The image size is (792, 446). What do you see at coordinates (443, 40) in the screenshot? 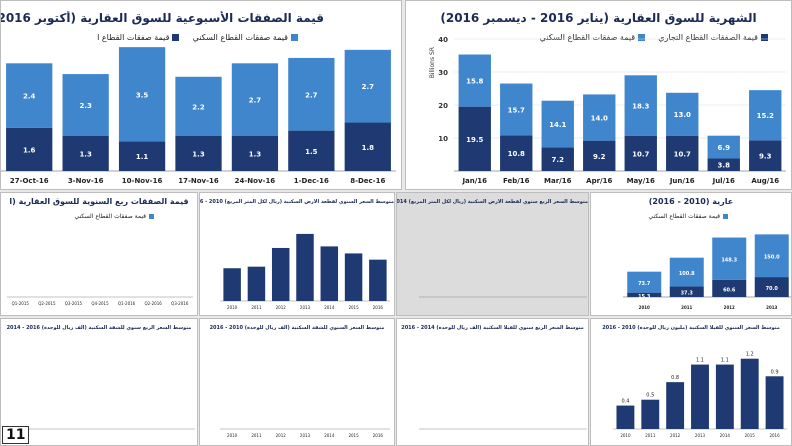
I see `y-tick-label: 40` at bounding box center [443, 40].